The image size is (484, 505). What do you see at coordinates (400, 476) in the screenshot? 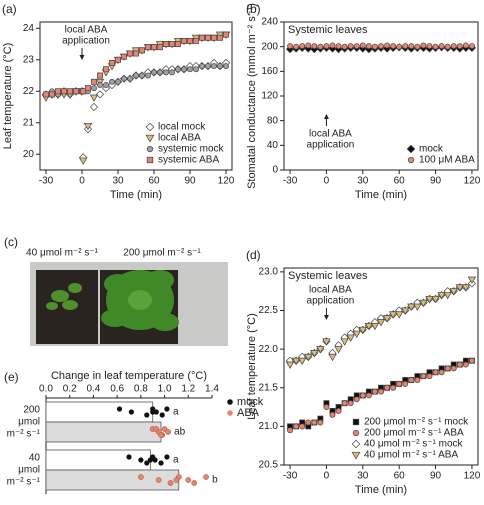
I see `x-tick-label: 60` at bounding box center [400, 476].